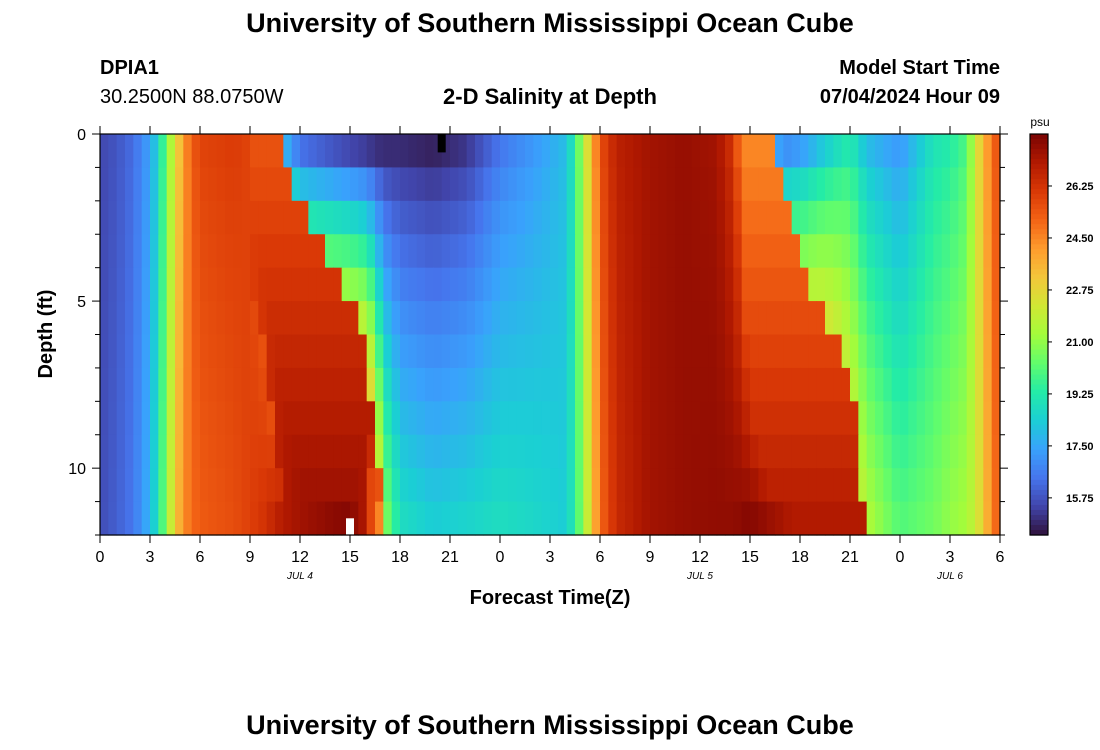 This screenshot has width=1100, height=750. What do you see at coordinates (450, 557) in the screenshot?
I see `x-tick-label: 21` at bounding box center [450, 557].